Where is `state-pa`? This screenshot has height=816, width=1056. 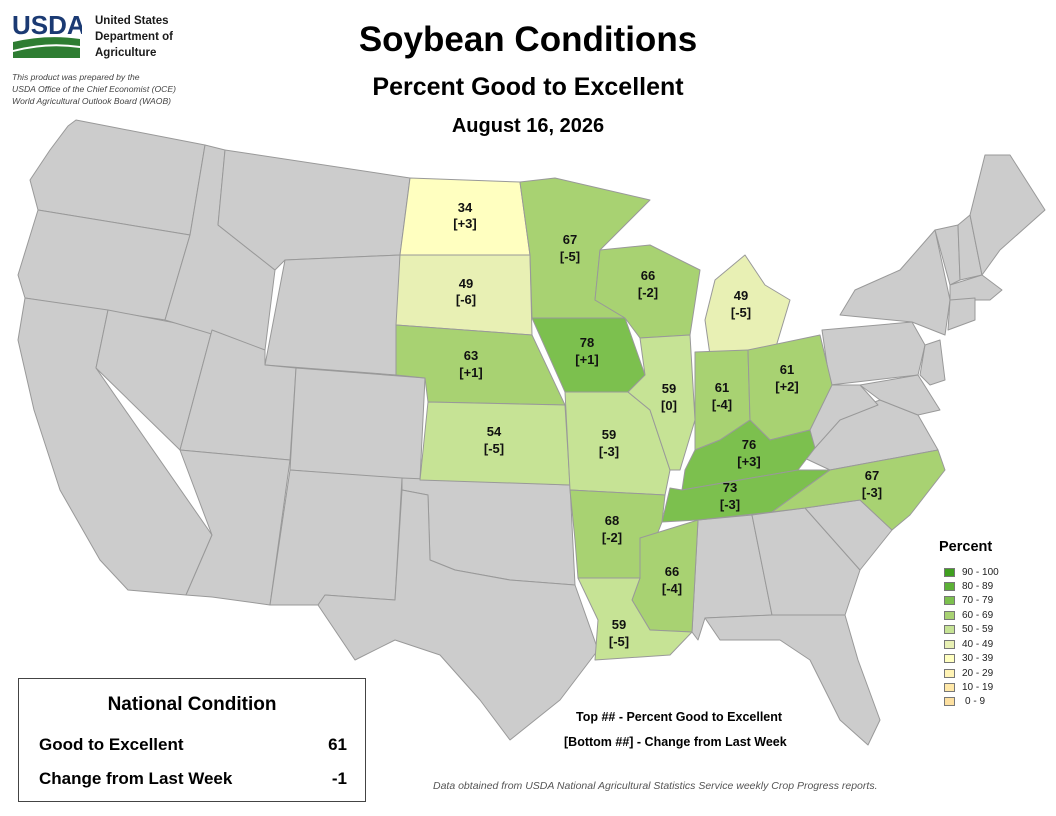
state-pa is located at coordinates (873, 353).